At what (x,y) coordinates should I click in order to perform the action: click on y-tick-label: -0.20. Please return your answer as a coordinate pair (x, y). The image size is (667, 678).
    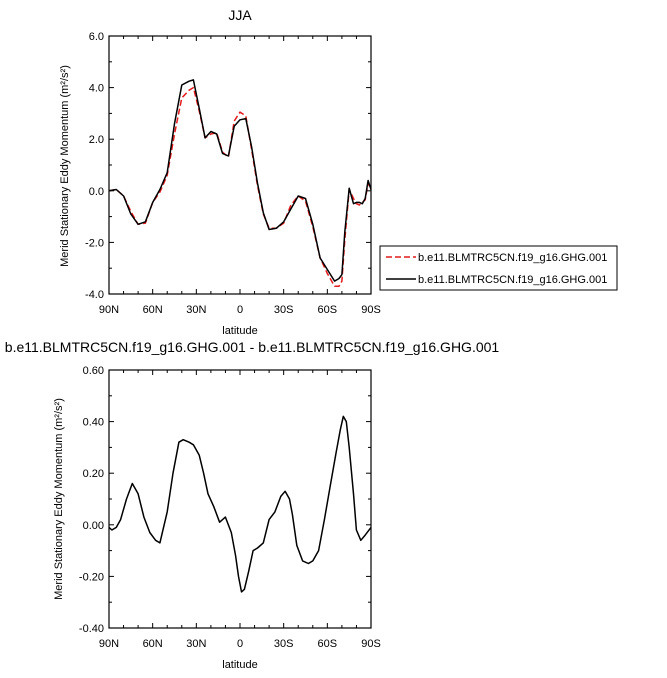
    Looking at the image, I should click on (91, 577).